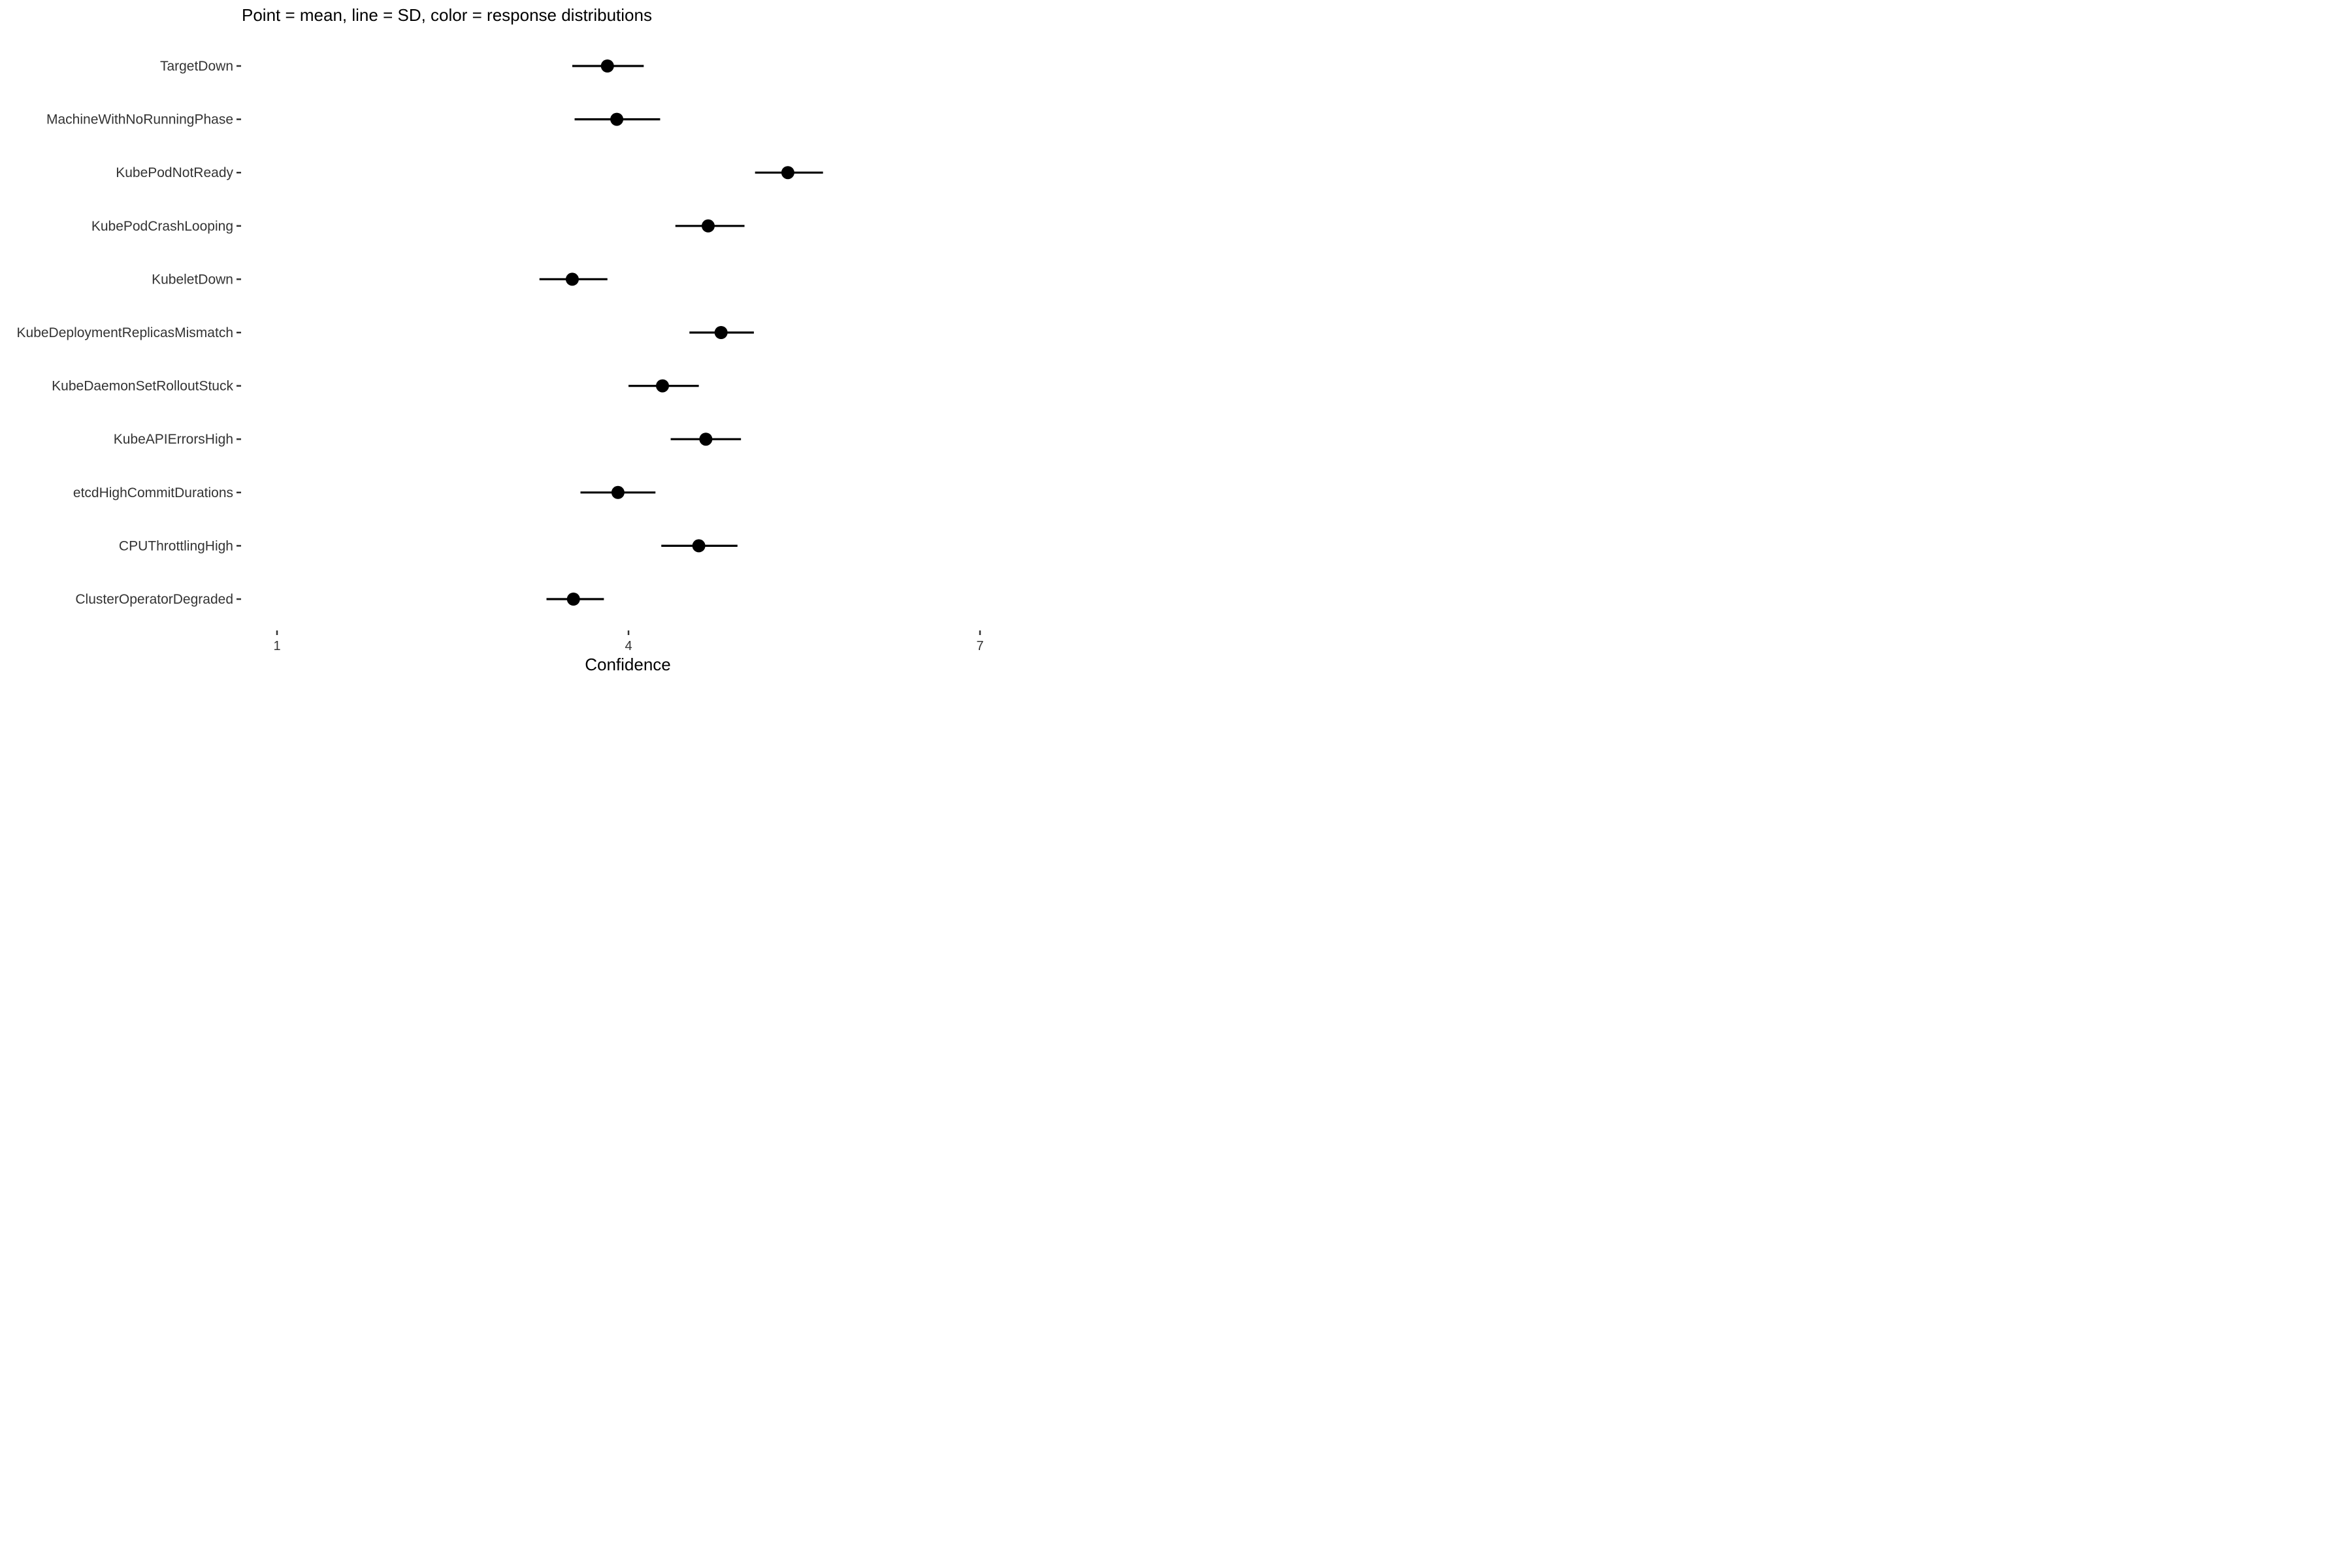  What do you see at coordinates (628, 664) in the screenshot?
I see `x-axis-title: Confidence` at bounding box center [628, 664].